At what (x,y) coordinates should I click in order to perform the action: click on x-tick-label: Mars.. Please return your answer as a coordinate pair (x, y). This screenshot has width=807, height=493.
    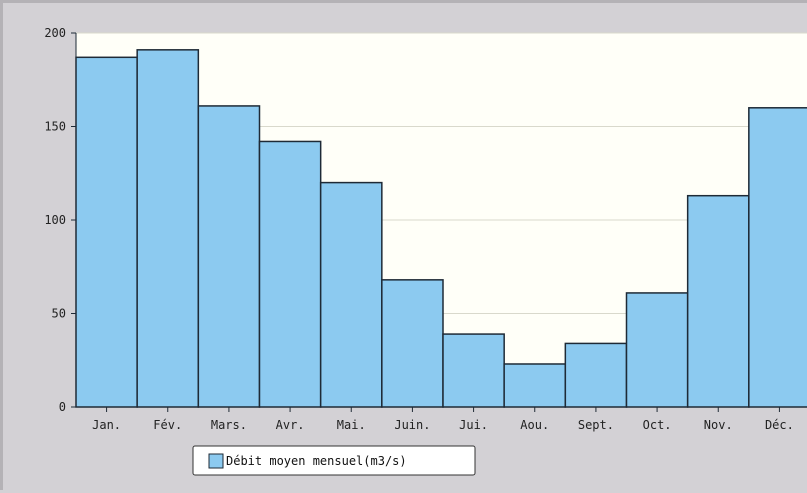
    Looking at the image, I should click on (229, 425).